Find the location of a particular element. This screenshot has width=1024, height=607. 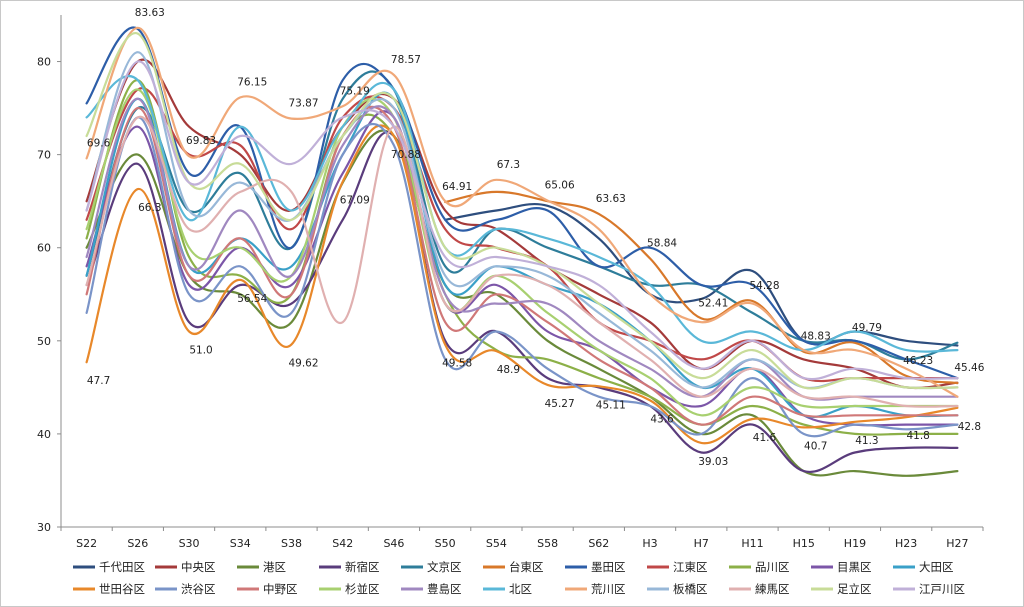

x-tick-label: S50 is located at coordinates (445, 543).